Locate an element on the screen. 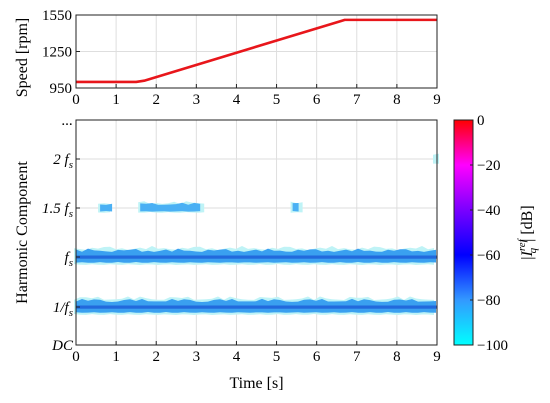 This screenshot has height=403, width=550. colorbar-label-part: I is located at coordinates (527, 253).